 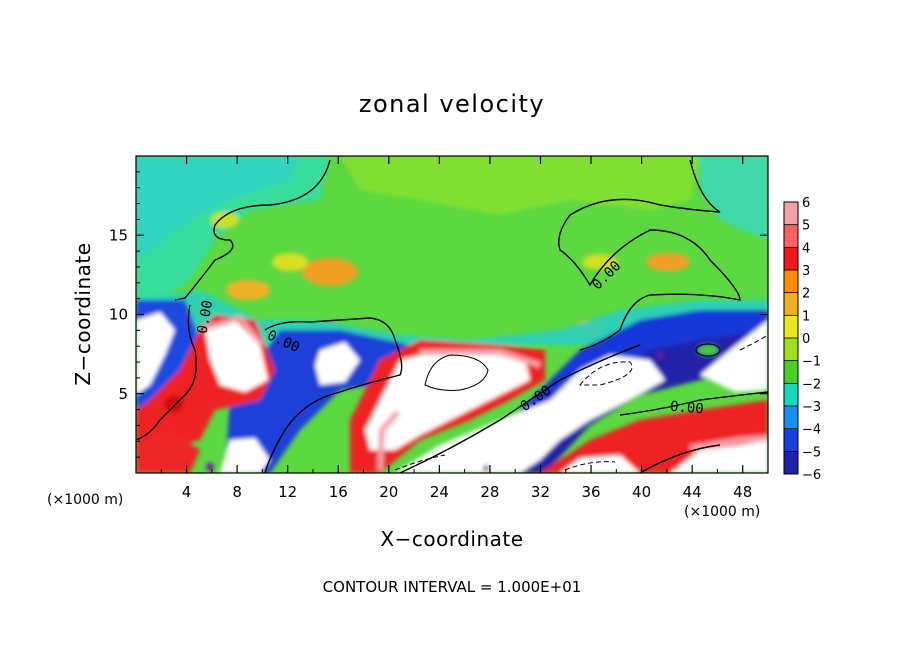 I want to click on field-fringe-pink-right, so click(x=728, y=443).